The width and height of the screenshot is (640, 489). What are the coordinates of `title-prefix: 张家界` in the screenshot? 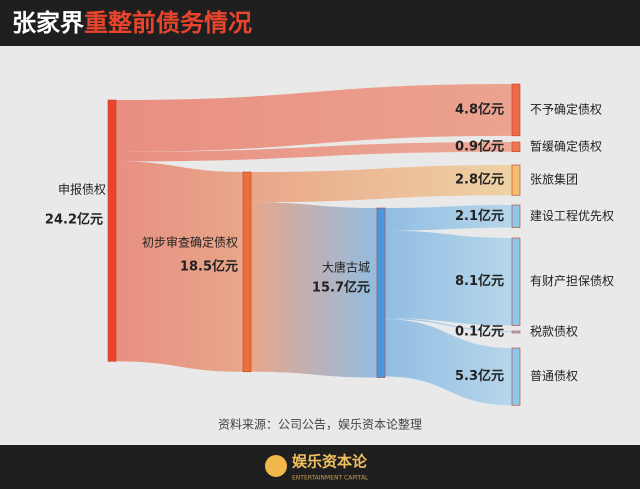 It's located at (48, 23).